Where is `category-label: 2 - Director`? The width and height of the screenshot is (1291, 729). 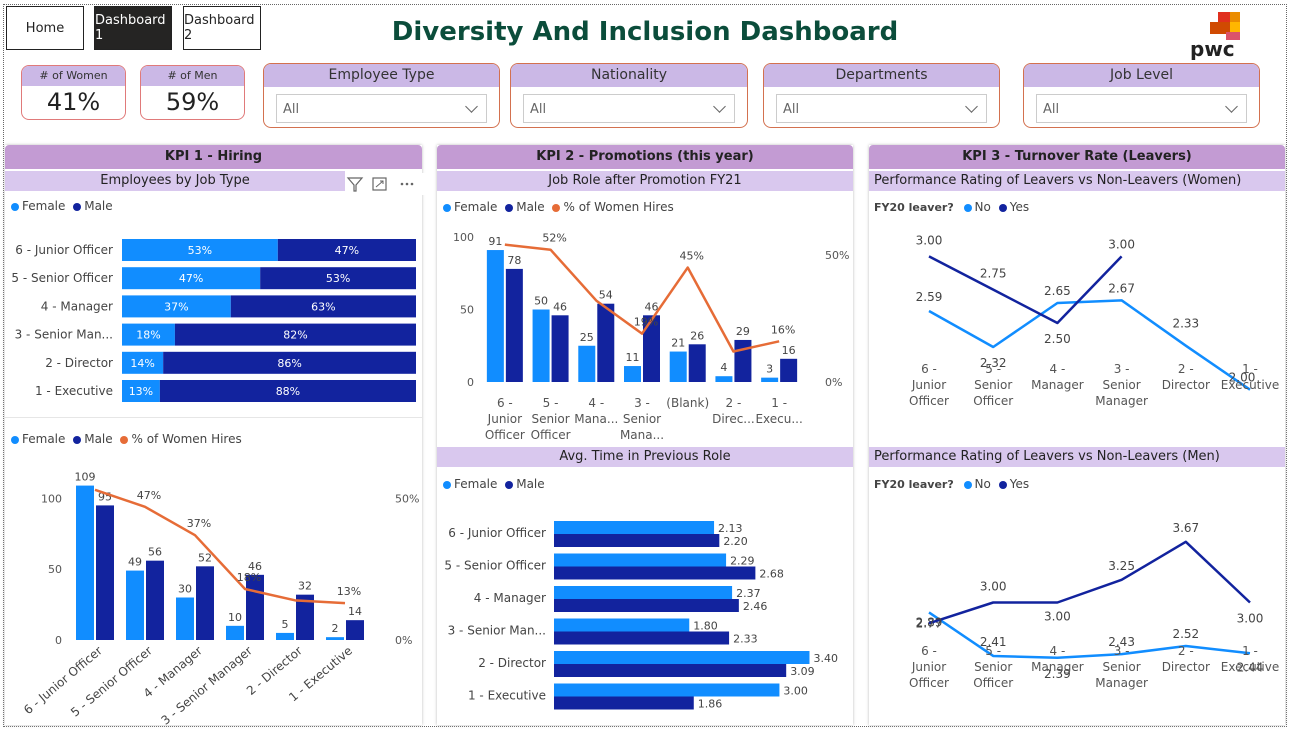 category-label: 2 - Director is located at coordinates (79, 363).